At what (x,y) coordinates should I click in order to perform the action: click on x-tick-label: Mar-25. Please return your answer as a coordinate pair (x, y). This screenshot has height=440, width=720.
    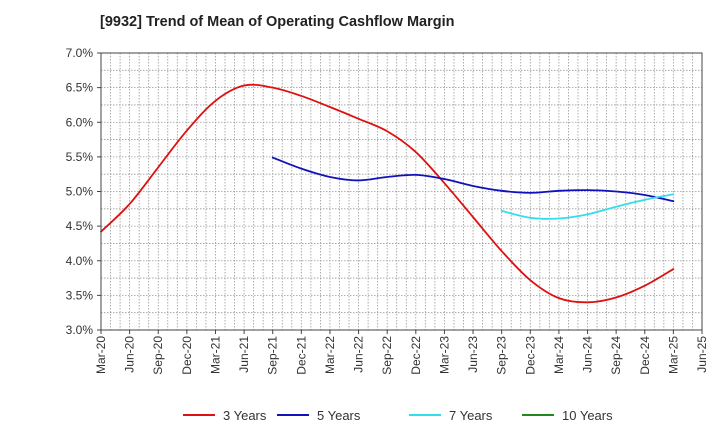
    Looking at the image, I should click on (673, 355).